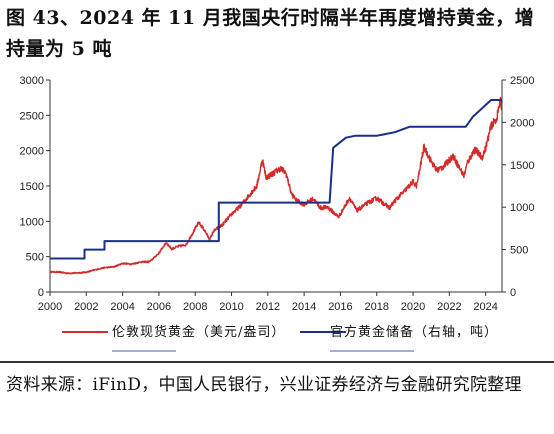 This screenshot has width=554, height=434. What do you see at coordinates (377, 307) in the screenshot?
I see `x-tick-label: 2018` at bounding box center [377, 307].